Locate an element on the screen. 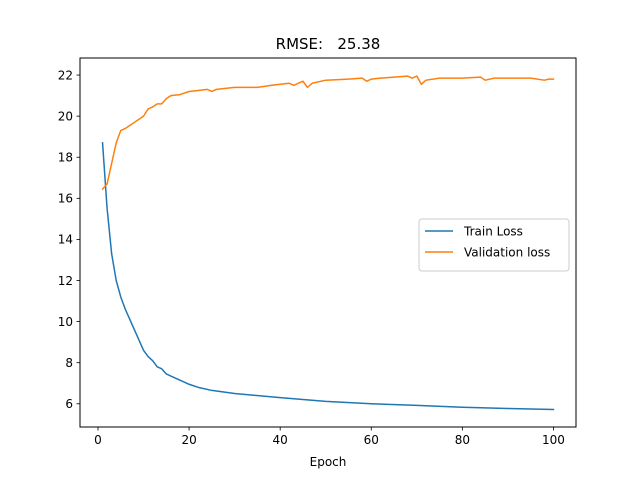 The width and height of the screenshot is (640, 480). x-tick-label: 40 is located at coordinates (280, 440).